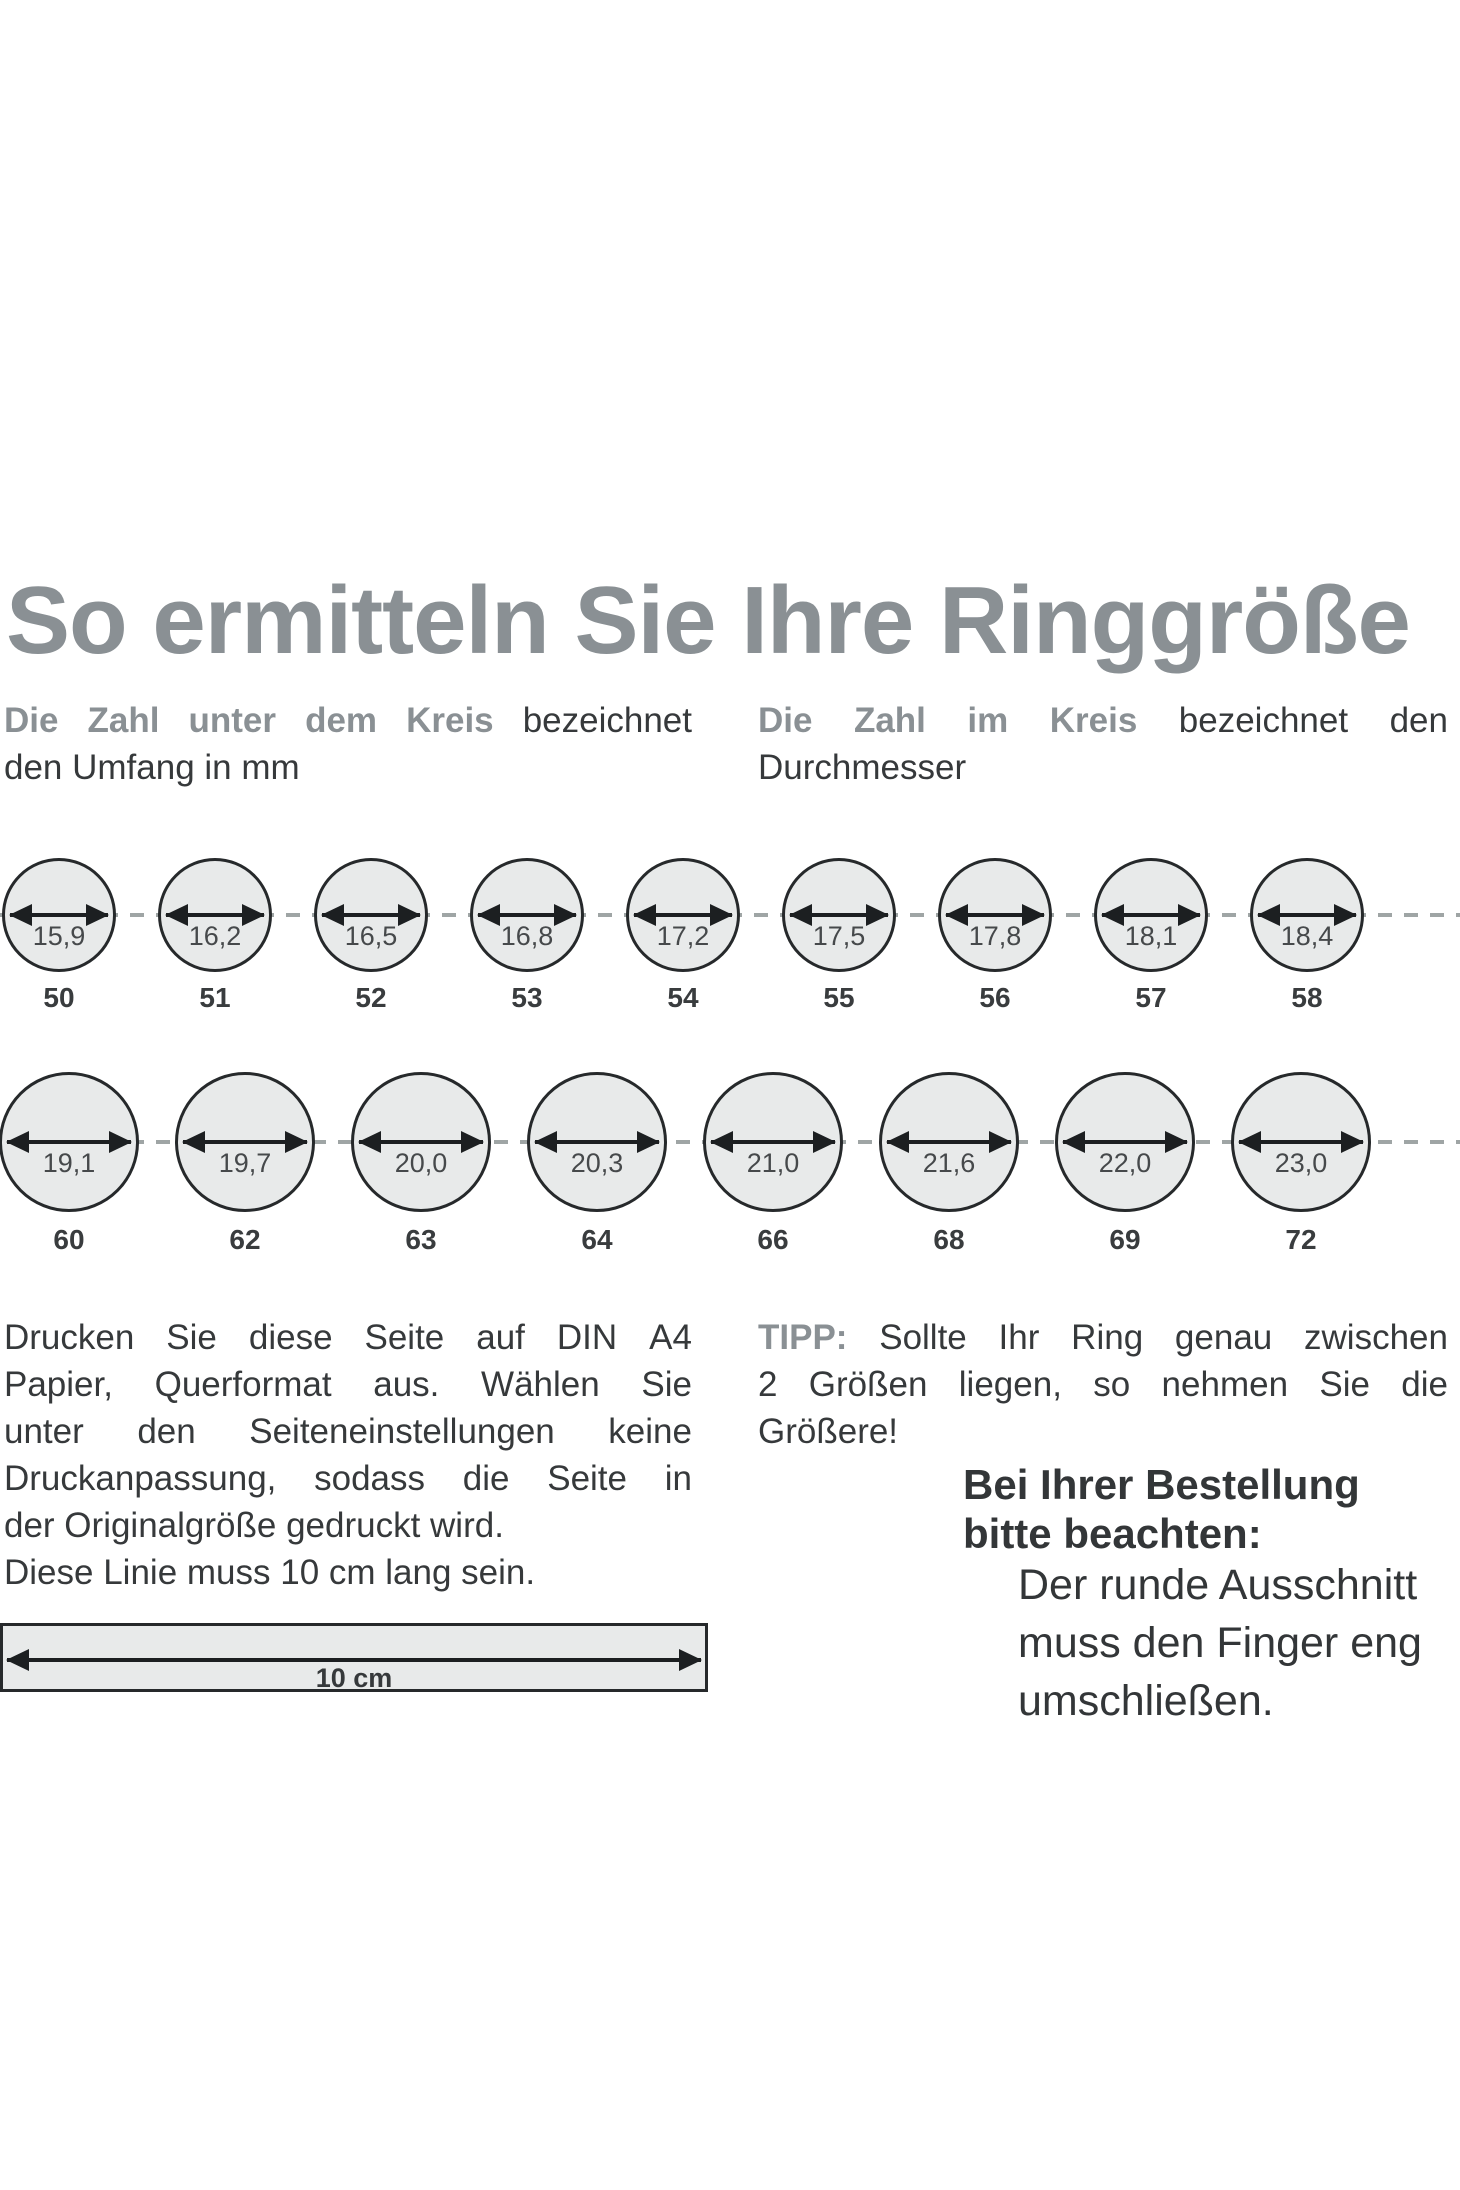 Image resolution: width=1460 pixels, height=2190 pixels. I want to click on ring-circle-63: 20,0, so click(421, 1142).